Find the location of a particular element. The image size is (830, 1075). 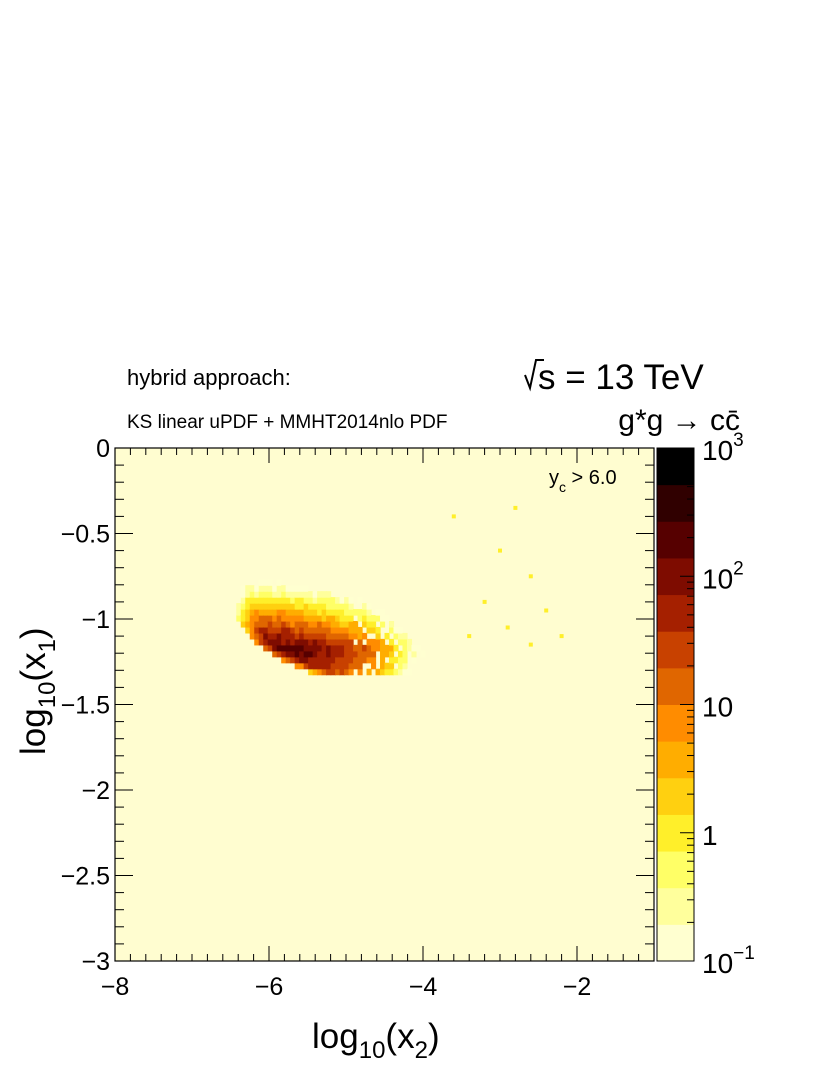

chart-title: hybrid approach: is located at coordinates (209, 377).